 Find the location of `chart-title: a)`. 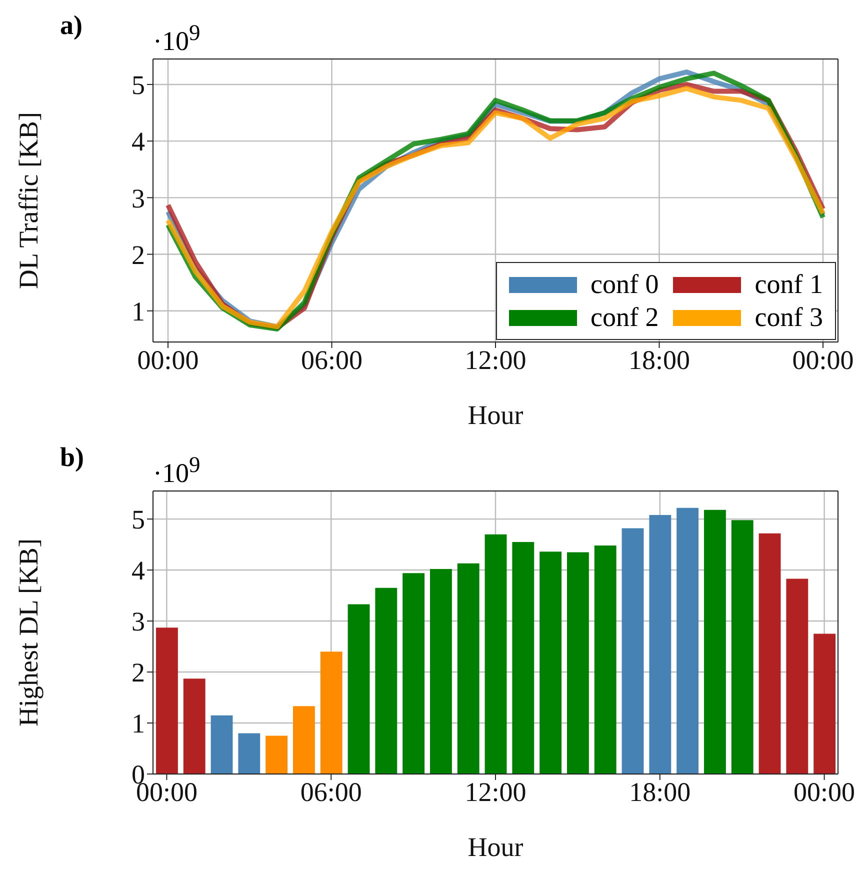

chart-title: a) is located at coordinates (71, 25).